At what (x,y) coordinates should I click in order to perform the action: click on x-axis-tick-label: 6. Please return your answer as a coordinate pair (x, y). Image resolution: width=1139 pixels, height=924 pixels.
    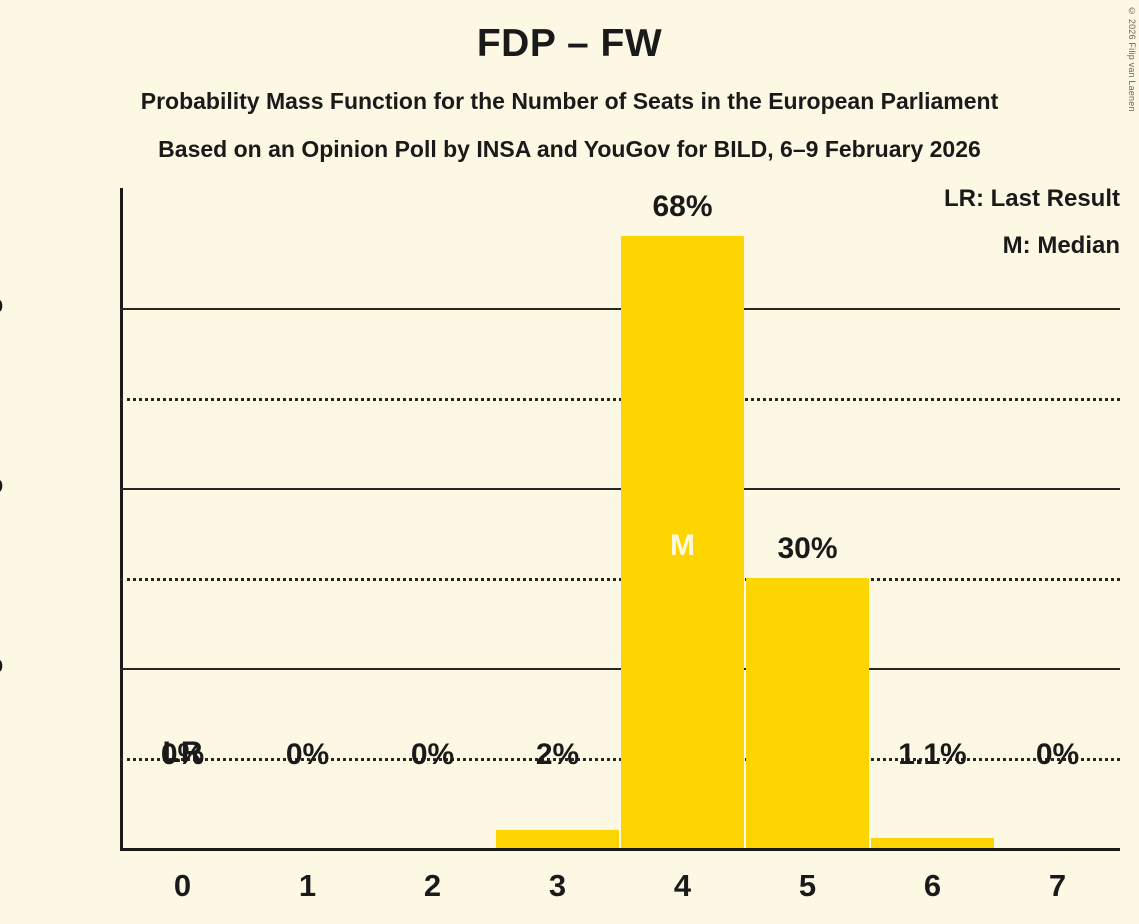
    Looking at the image, I should click on (932, 885).